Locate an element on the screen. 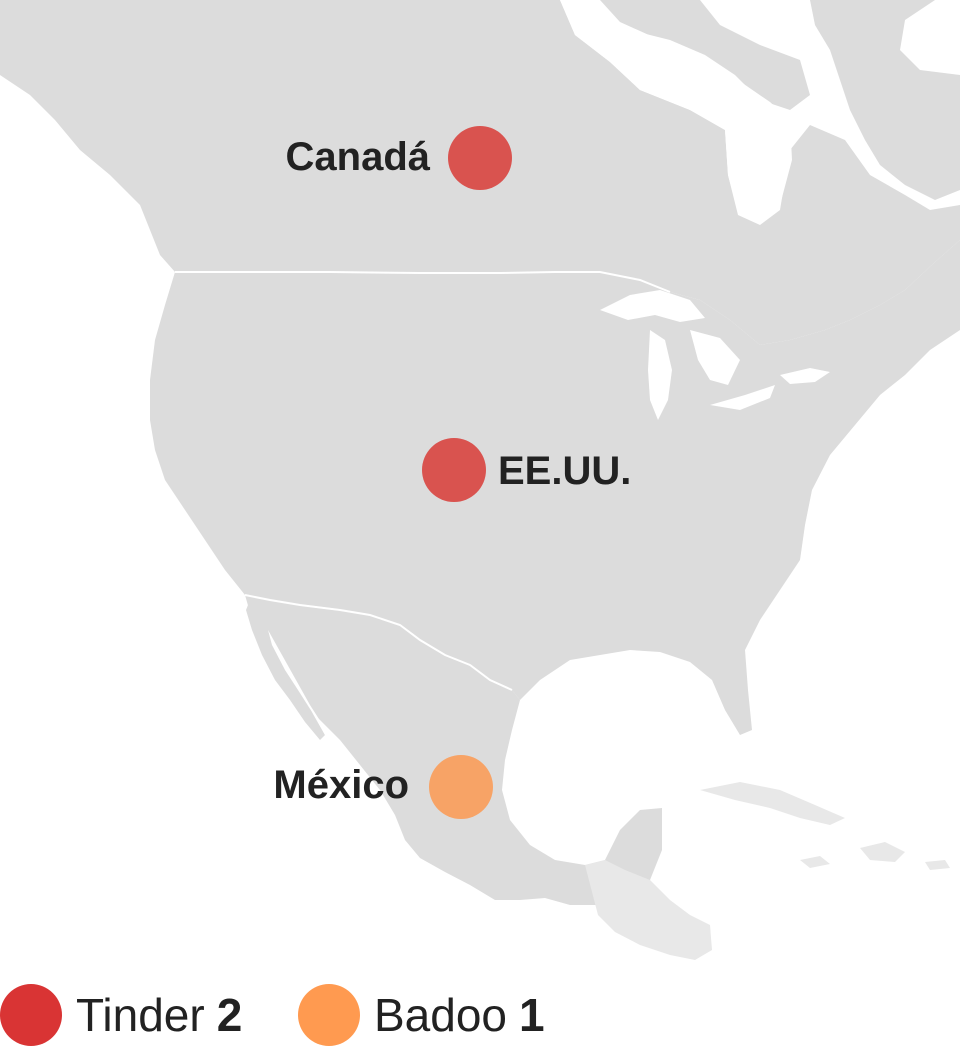  marker-canada is located at coordinates (480, 158).